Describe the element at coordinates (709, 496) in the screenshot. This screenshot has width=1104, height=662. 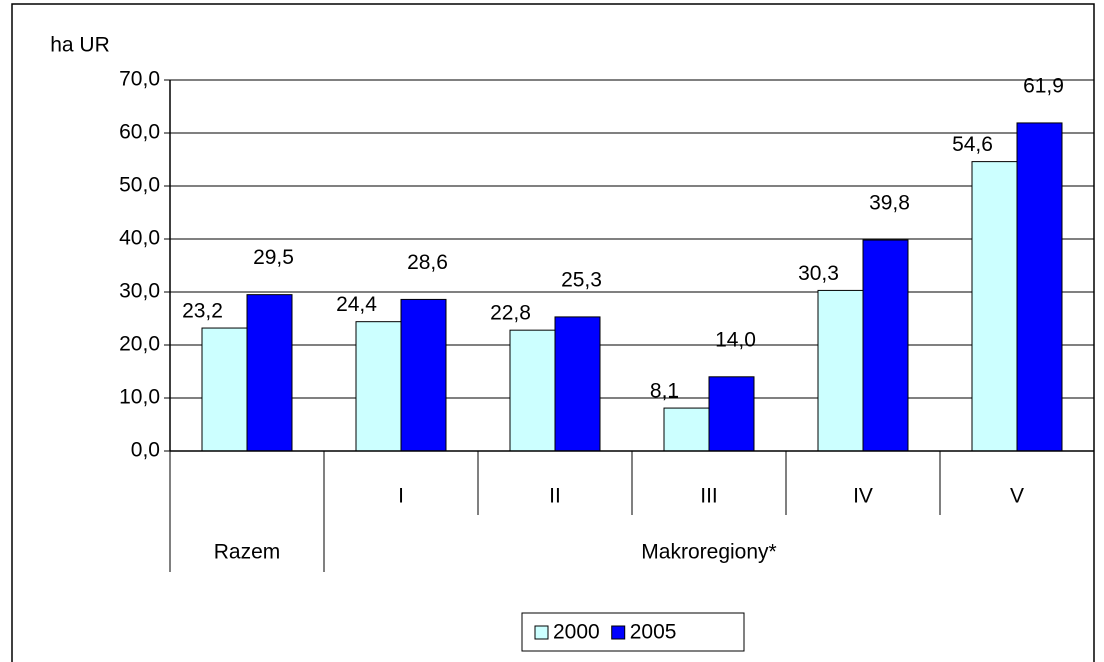
I see `x-tick-label: III` at that location.